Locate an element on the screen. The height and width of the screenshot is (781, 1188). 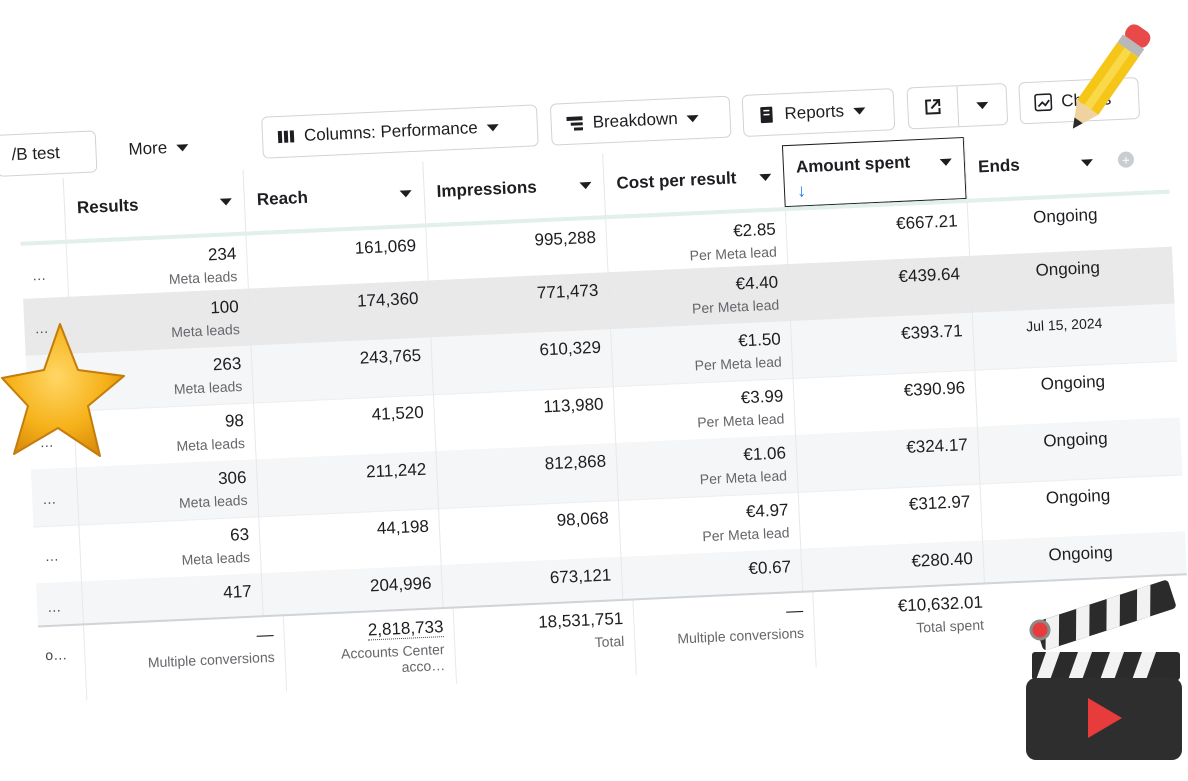
spent-value: €312.97 is located at coordinates (939, 503).